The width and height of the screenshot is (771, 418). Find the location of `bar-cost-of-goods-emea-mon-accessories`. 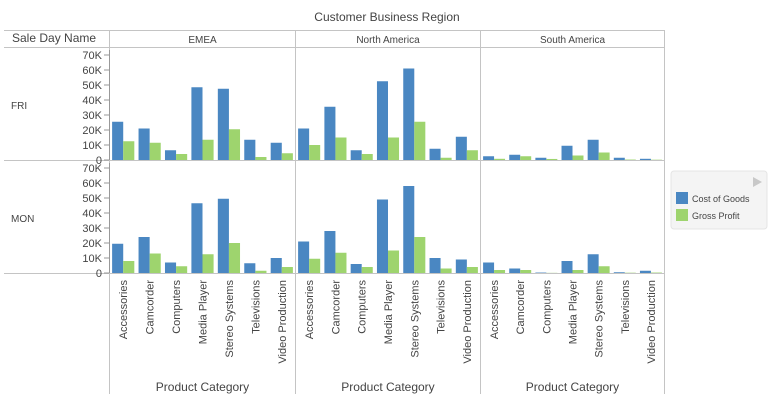

bar-cost-of-goods-emea-mon-accessories is located at coordinates (118, 258).